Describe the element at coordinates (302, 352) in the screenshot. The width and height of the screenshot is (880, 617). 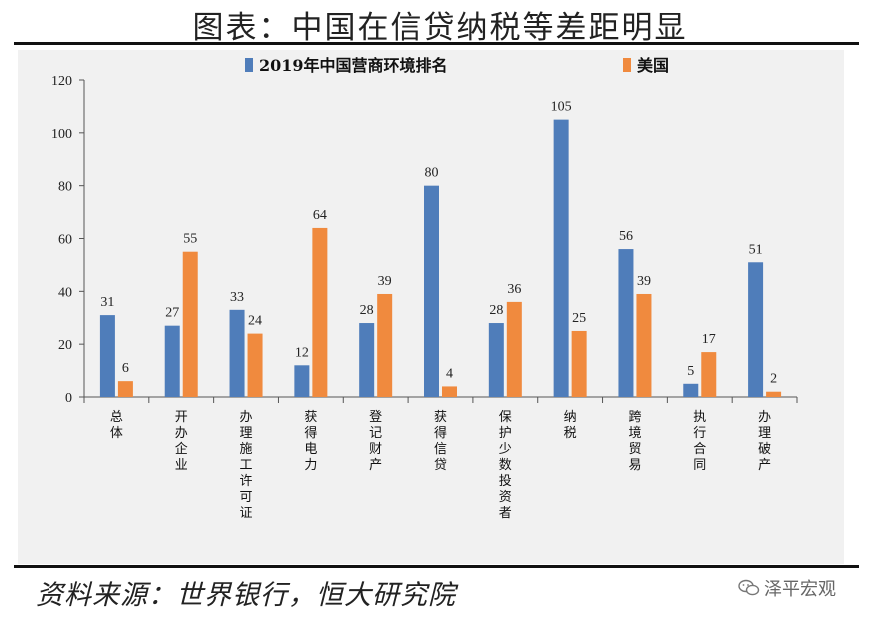
I see `data-label: 12` at that location.